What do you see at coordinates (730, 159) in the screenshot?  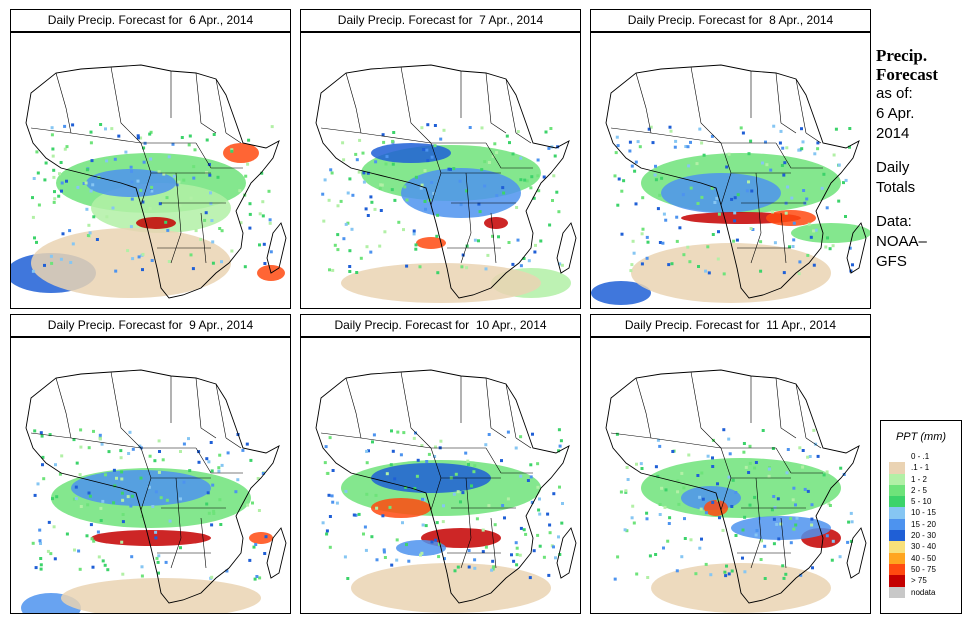 I see `forecast-panel-3: Daily Precip. Forecast for 8 Apr., 2014` at bounding box center [730, 159].